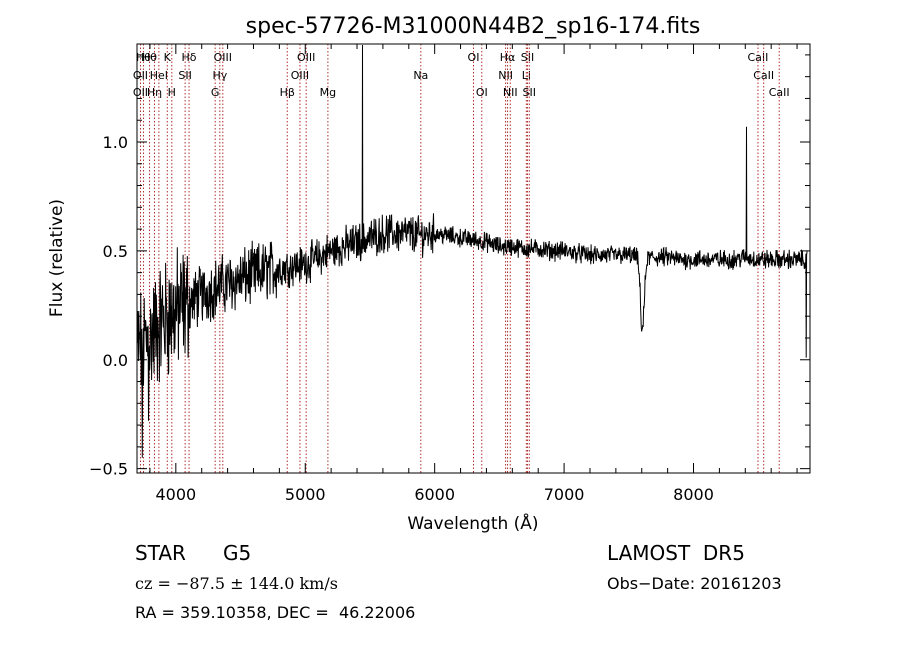  I want to click on line-marker-label-6: K, so click(168, 57).